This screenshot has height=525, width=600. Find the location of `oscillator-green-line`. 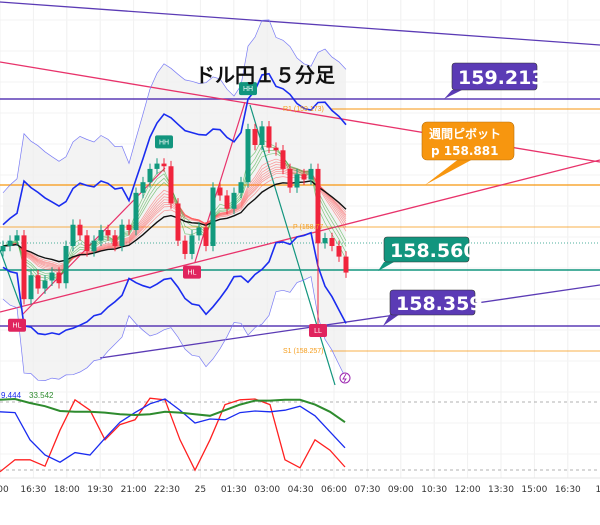

oscillator-green-line is located at coordinates (173, 410).